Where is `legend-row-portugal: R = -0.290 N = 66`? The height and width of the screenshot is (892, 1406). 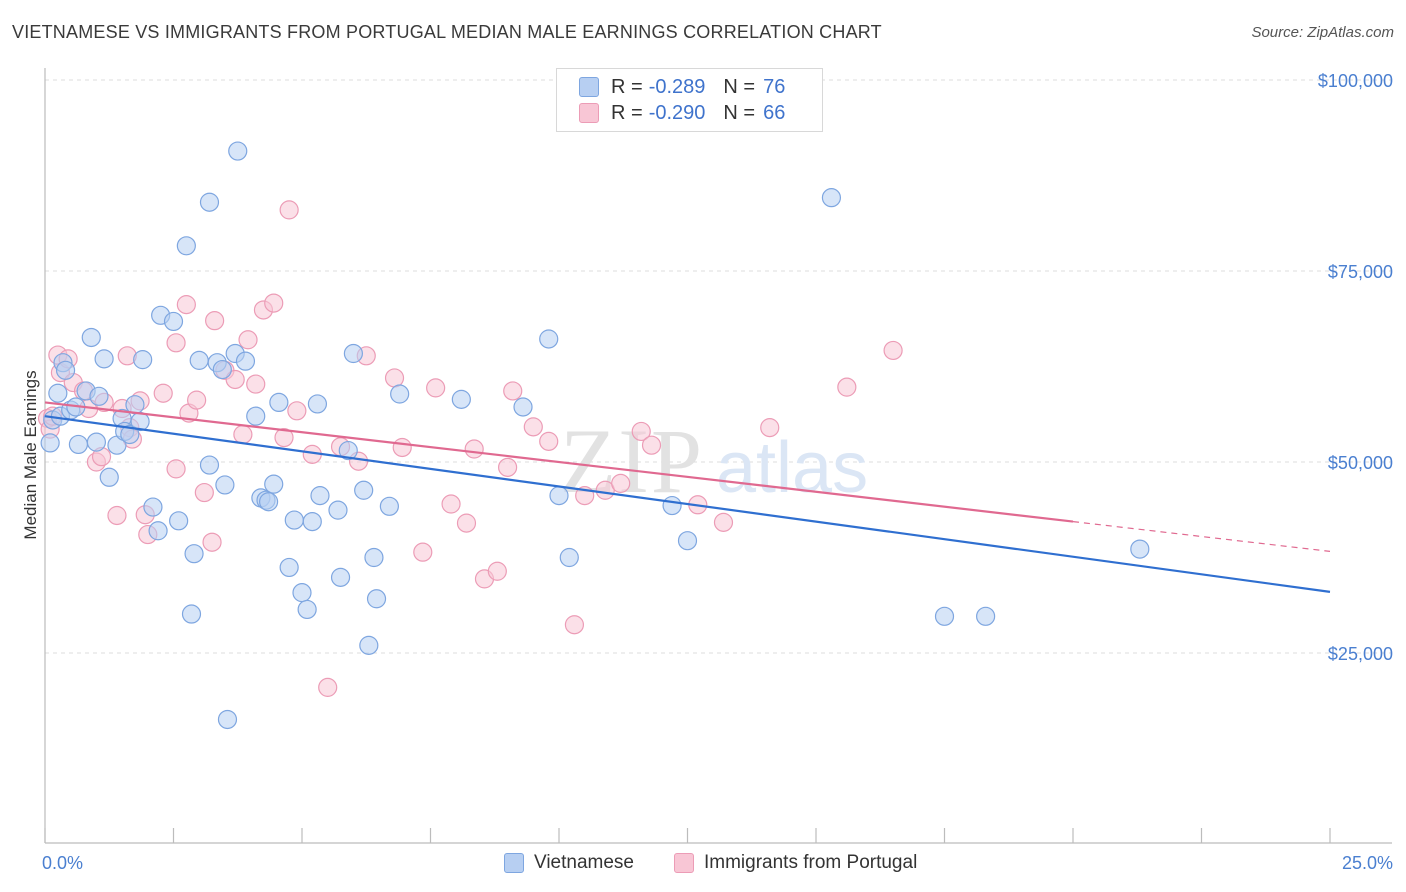 legend-row-portugal: R = -0.290 N = 66 is located at coordinates (682, 113).